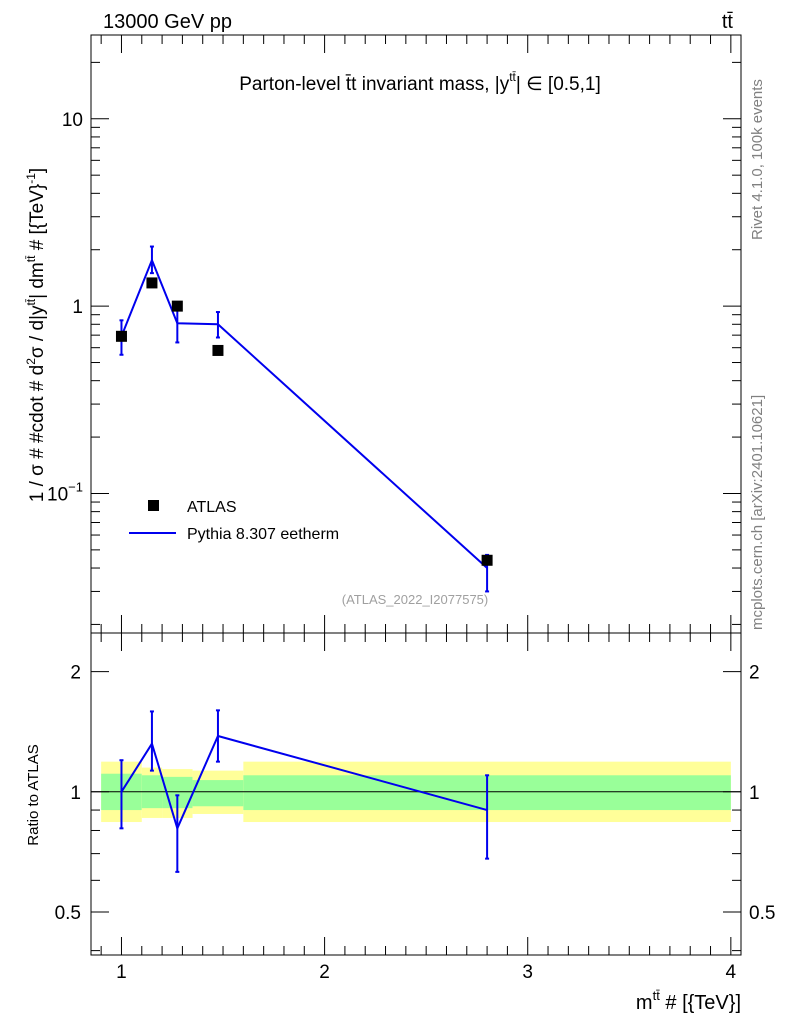 Image resolution: width=786 pixels, height=1024 pixels. Describe the element at coordinates (37, 170) in the screenshot. I see `ylabel-part: ]` at that location.